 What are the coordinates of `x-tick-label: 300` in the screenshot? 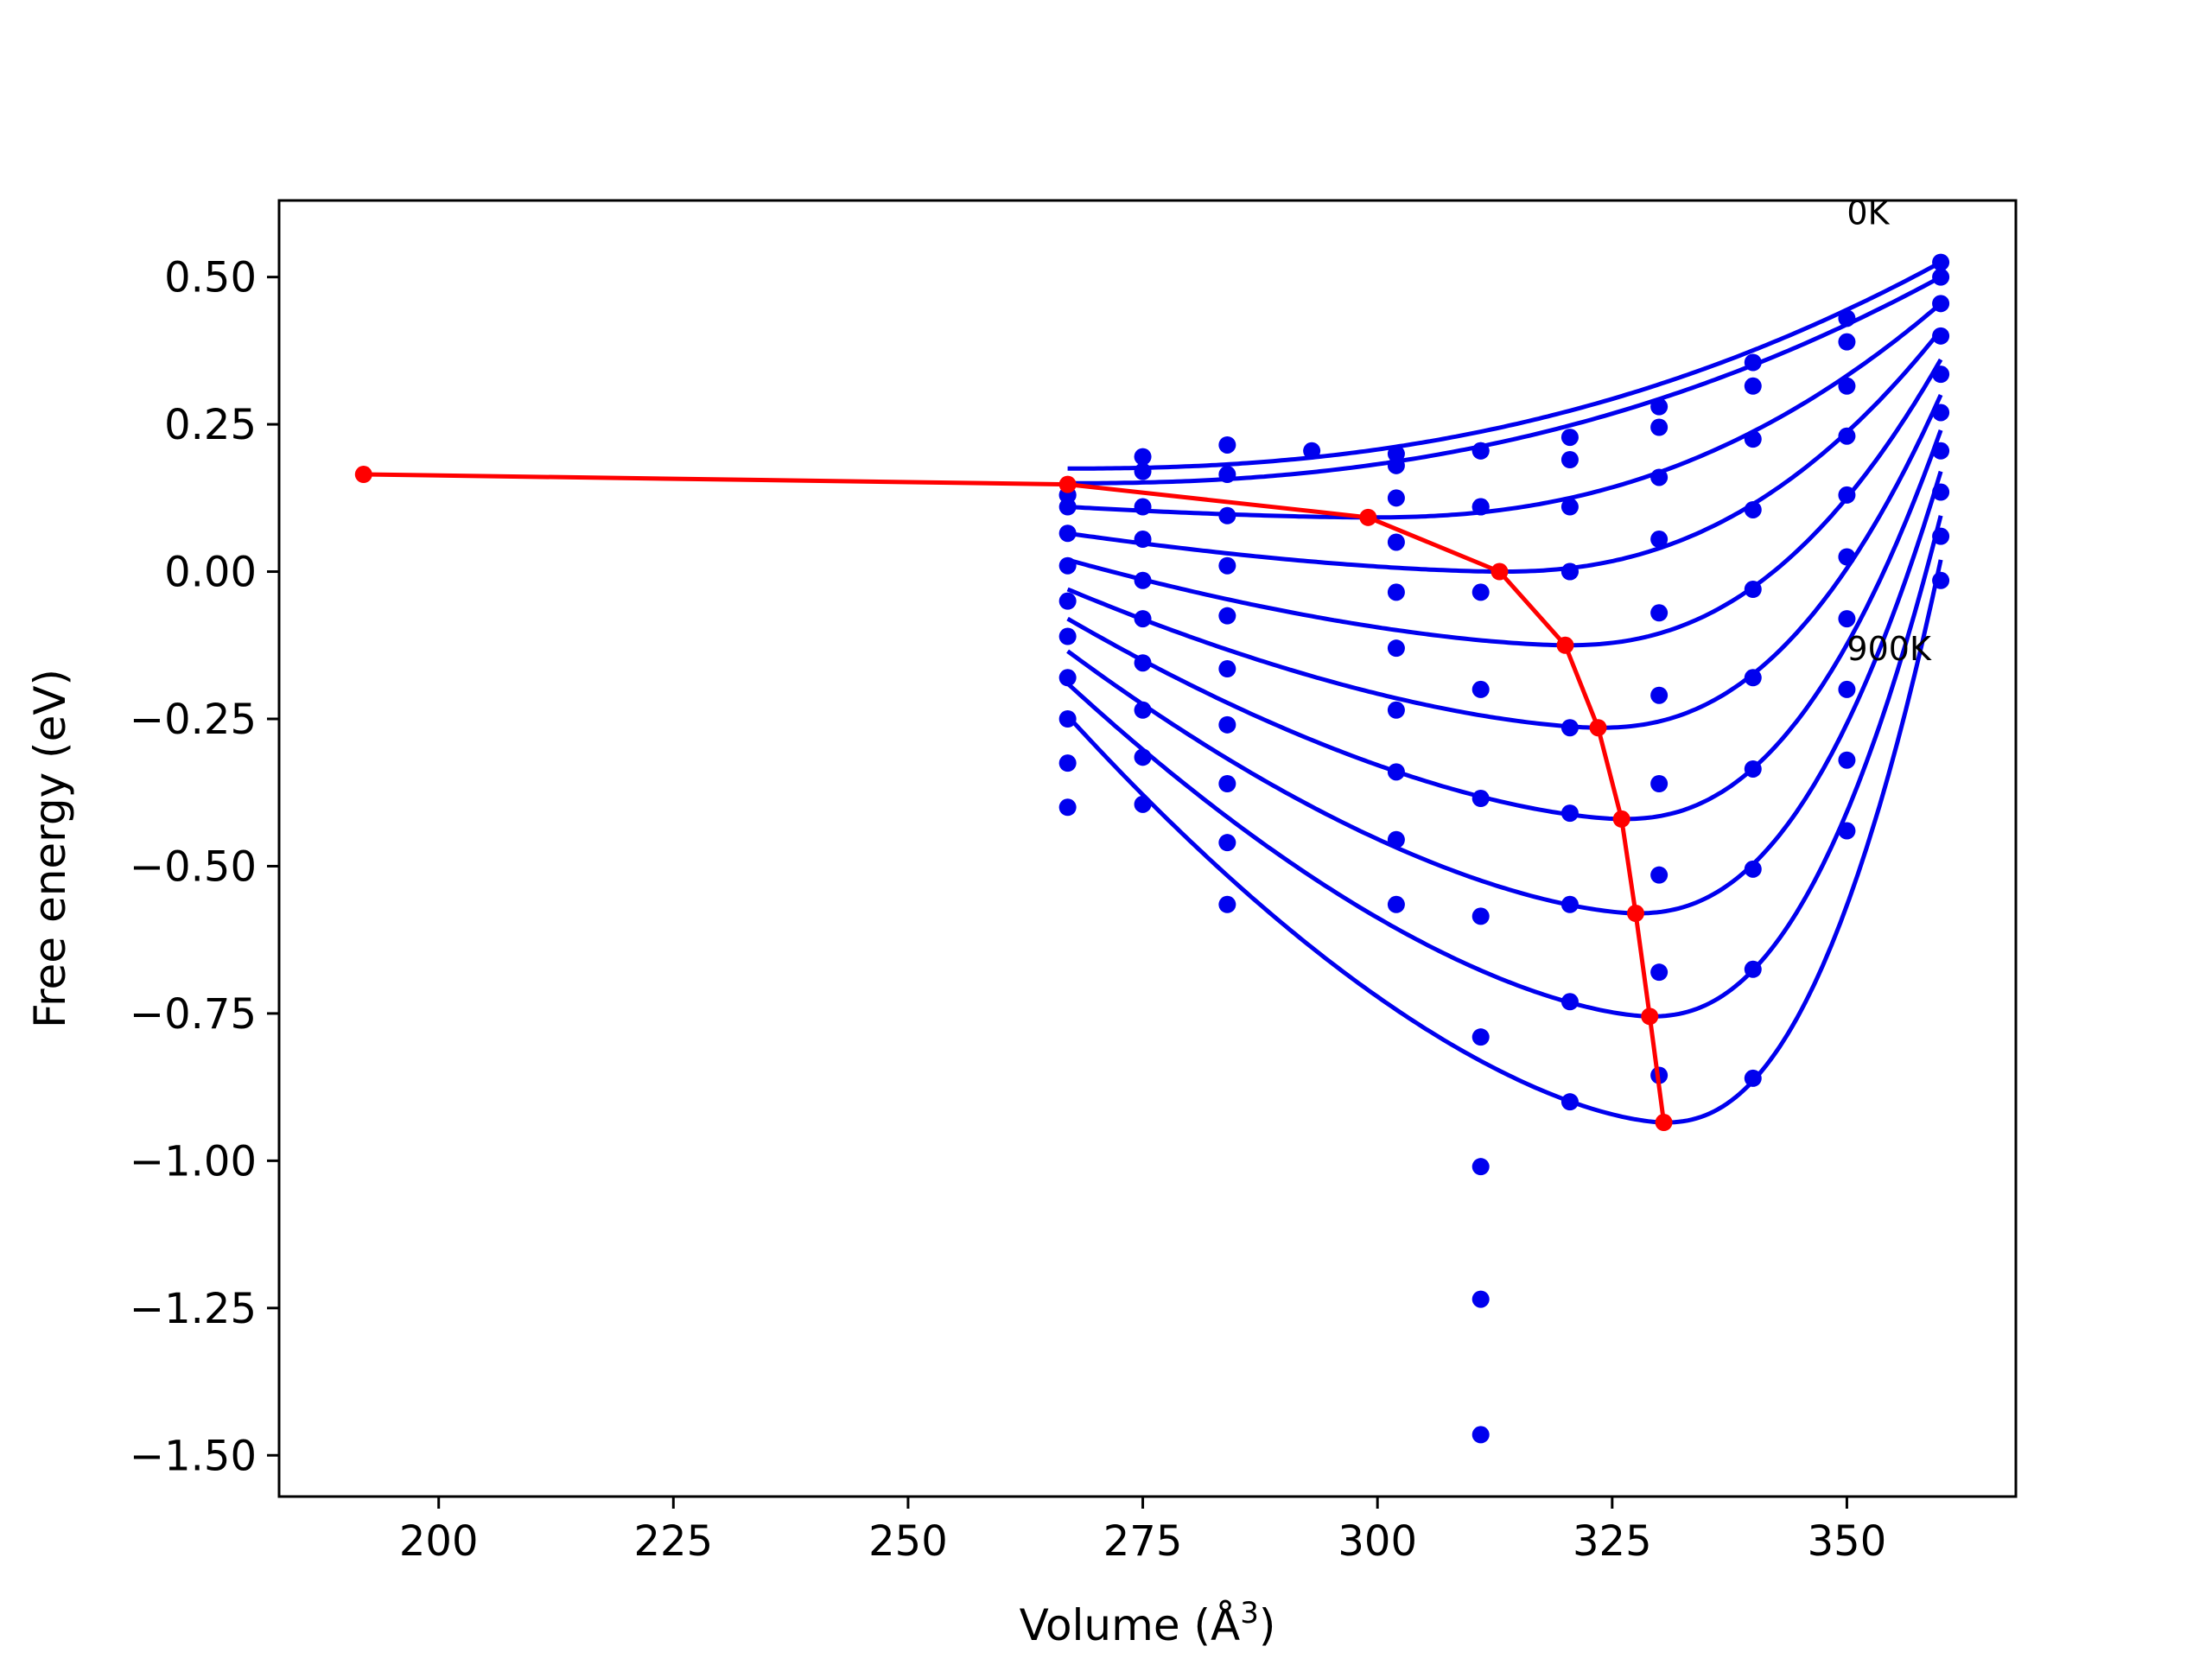 It's located at (1377, 1541).